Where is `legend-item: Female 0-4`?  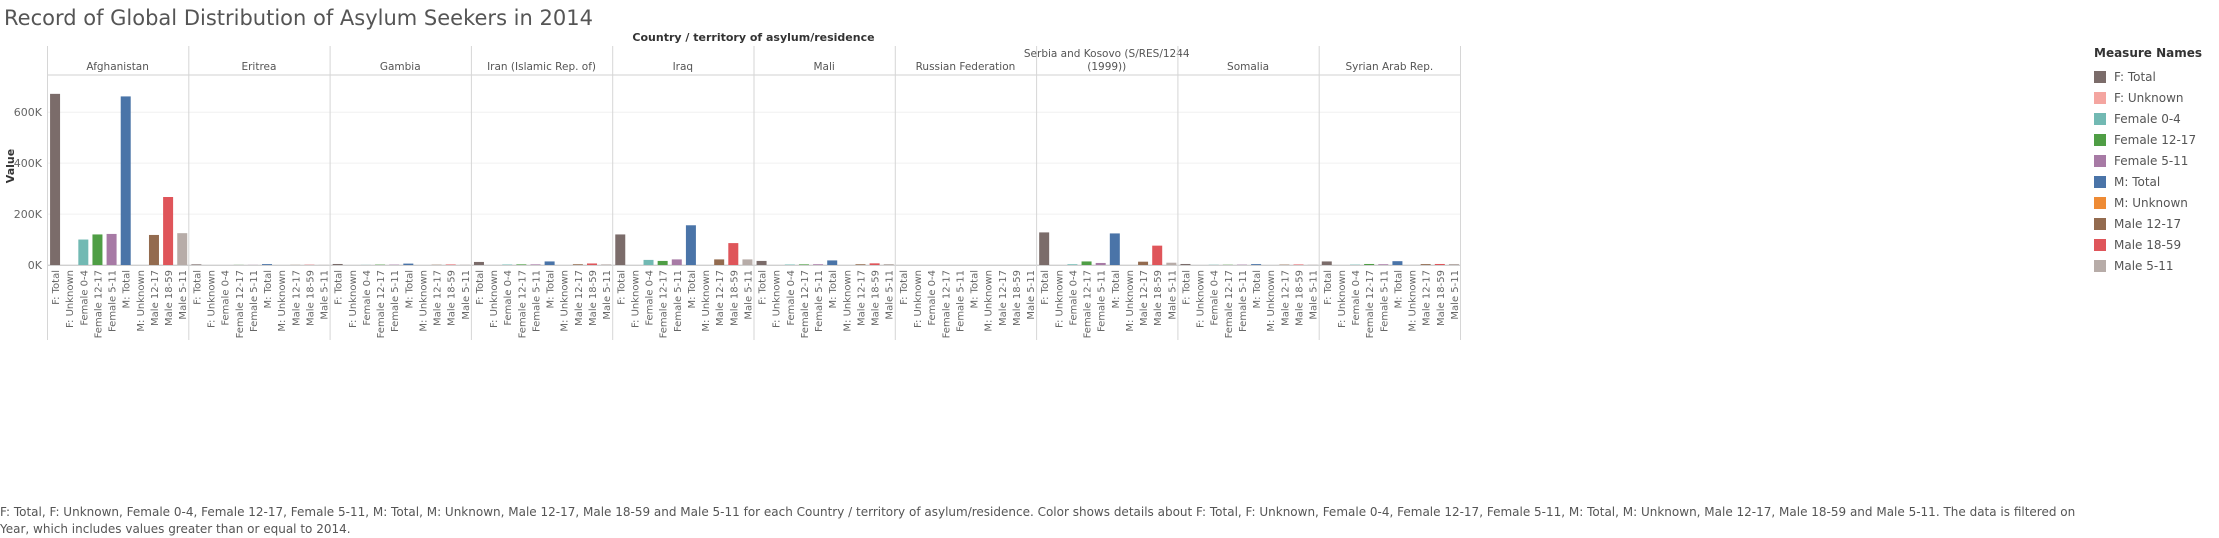
legend-item: Female 0-4 is located at coordinates (2155, 118).